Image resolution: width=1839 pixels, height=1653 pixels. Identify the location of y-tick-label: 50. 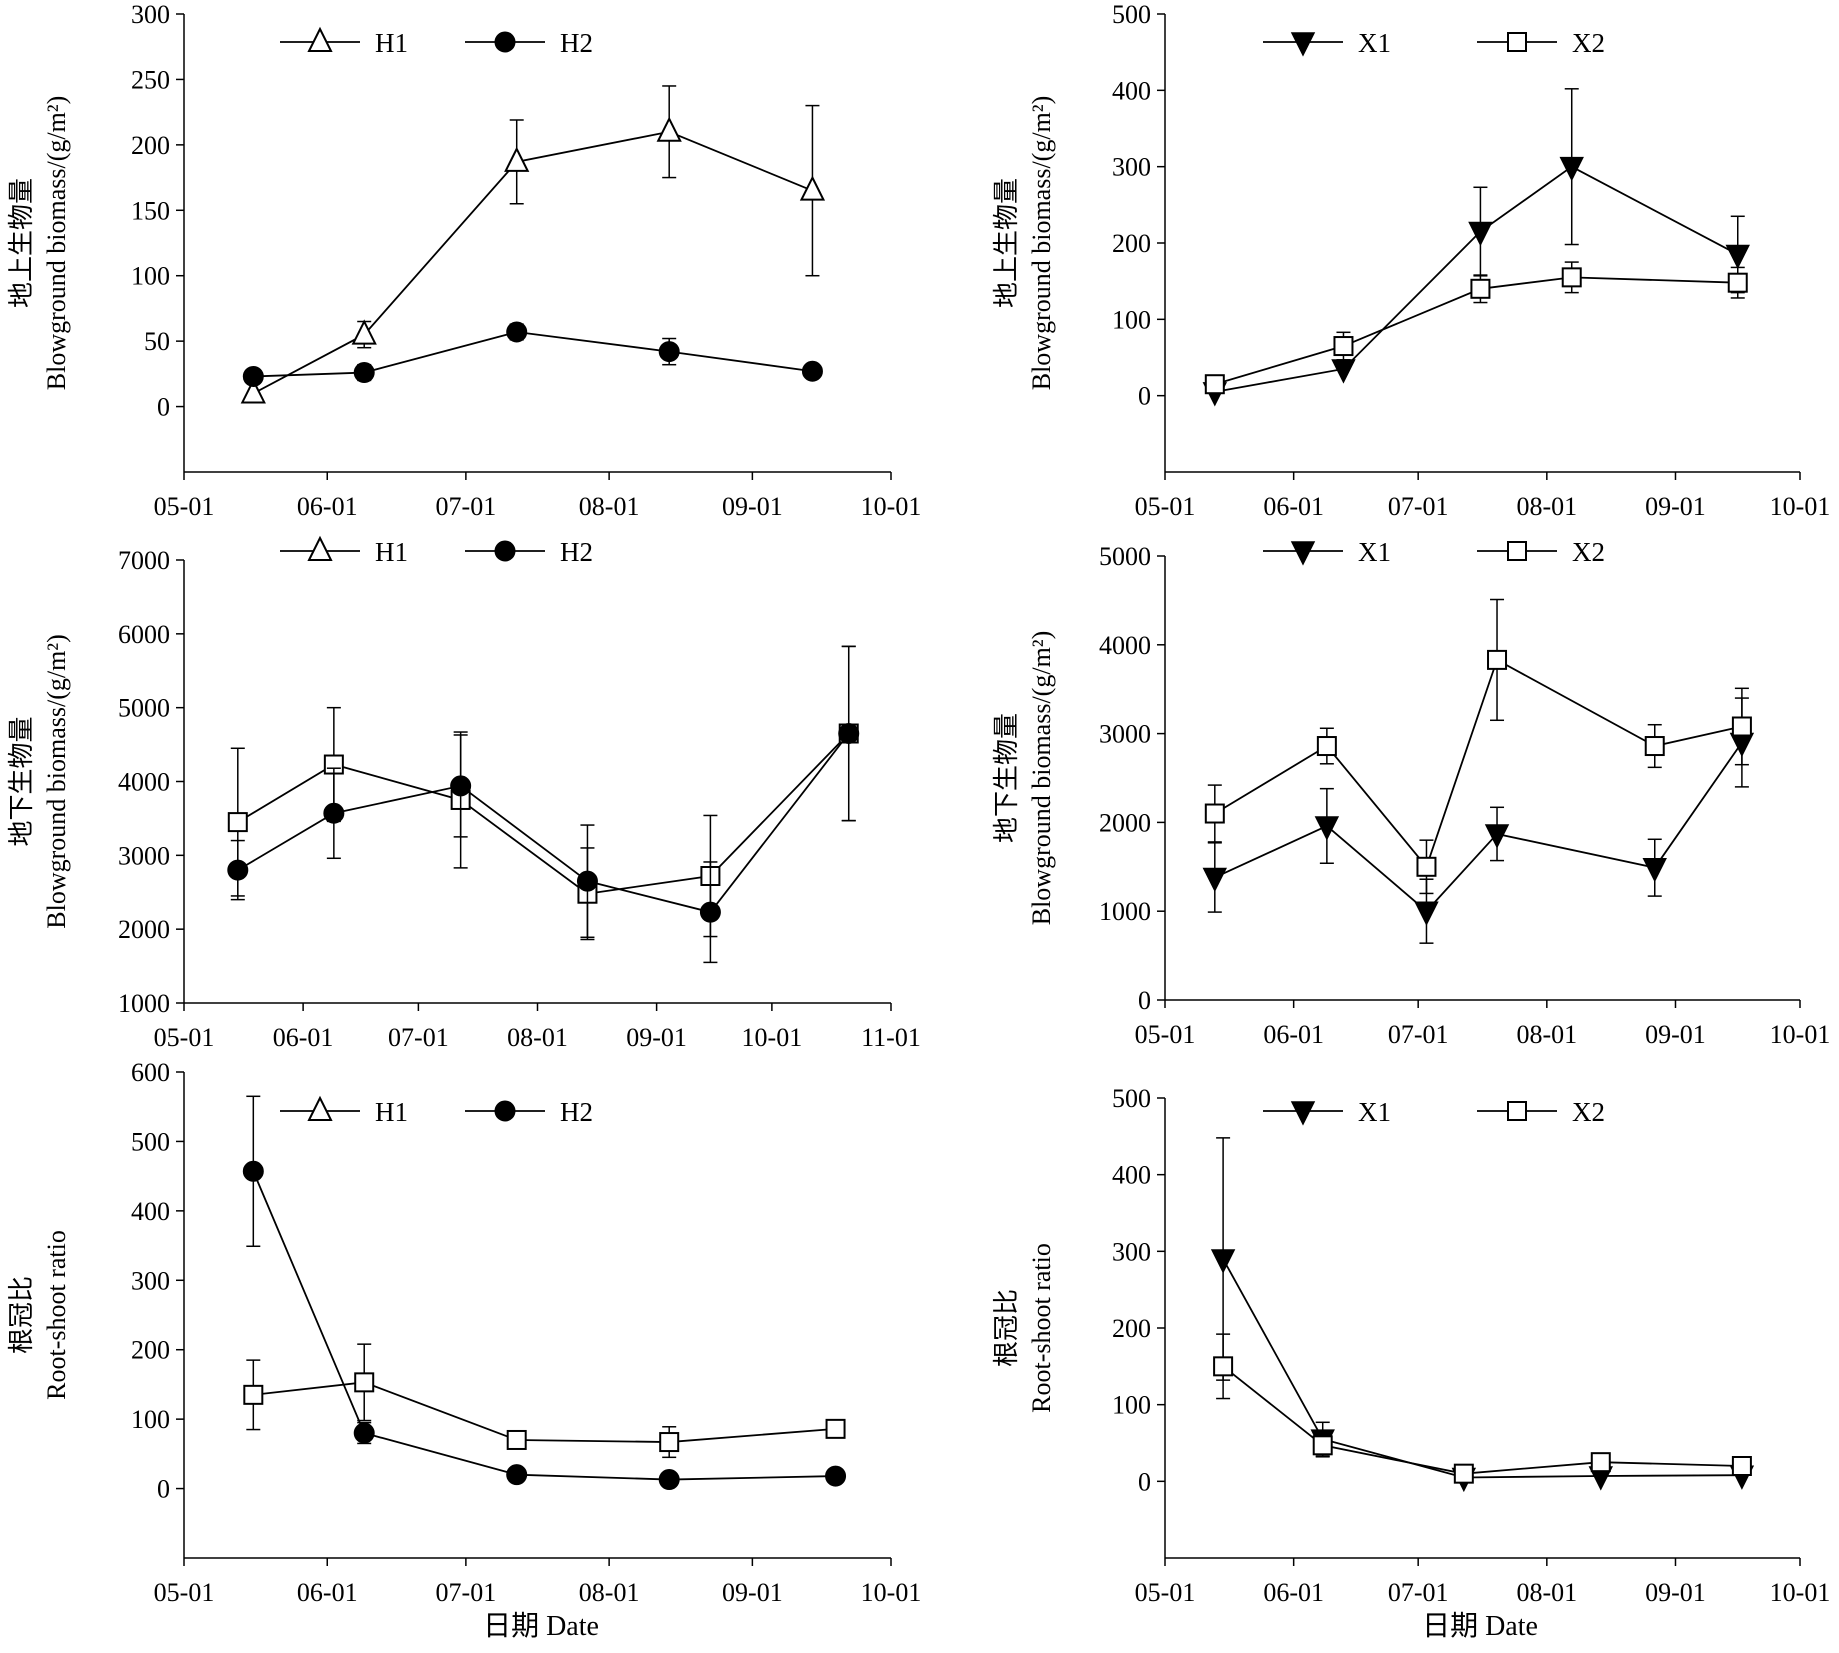
(157, 341).